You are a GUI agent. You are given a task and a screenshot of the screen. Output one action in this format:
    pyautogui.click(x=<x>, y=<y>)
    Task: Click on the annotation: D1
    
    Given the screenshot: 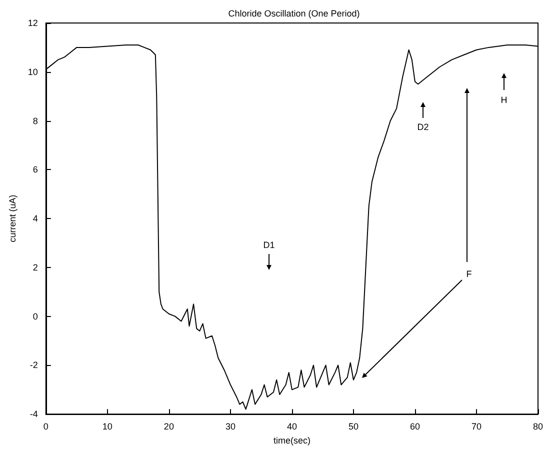 What is the action you would take?
    pyautogui.click(x=269, y=245)
    